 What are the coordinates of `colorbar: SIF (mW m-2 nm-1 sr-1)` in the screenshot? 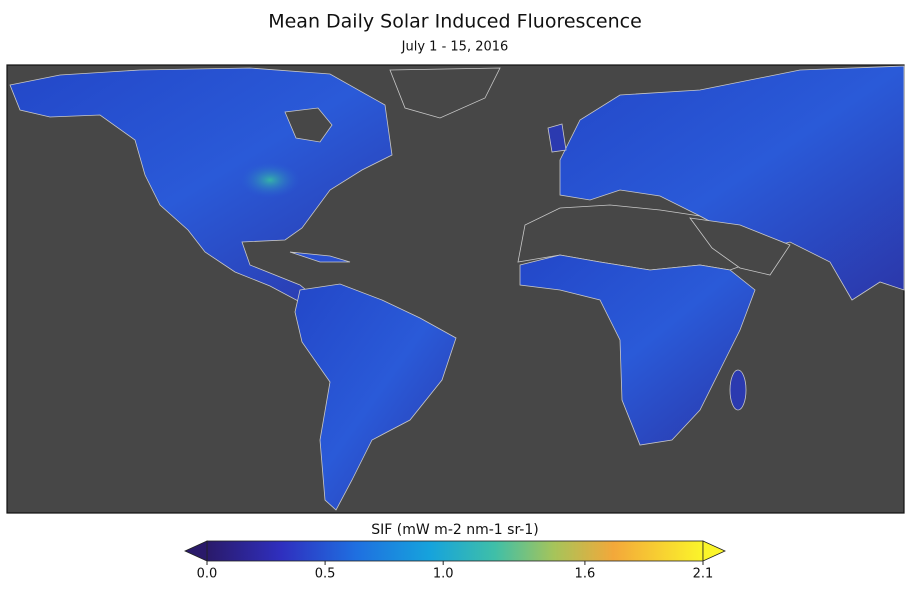 It's located at (455, 542).